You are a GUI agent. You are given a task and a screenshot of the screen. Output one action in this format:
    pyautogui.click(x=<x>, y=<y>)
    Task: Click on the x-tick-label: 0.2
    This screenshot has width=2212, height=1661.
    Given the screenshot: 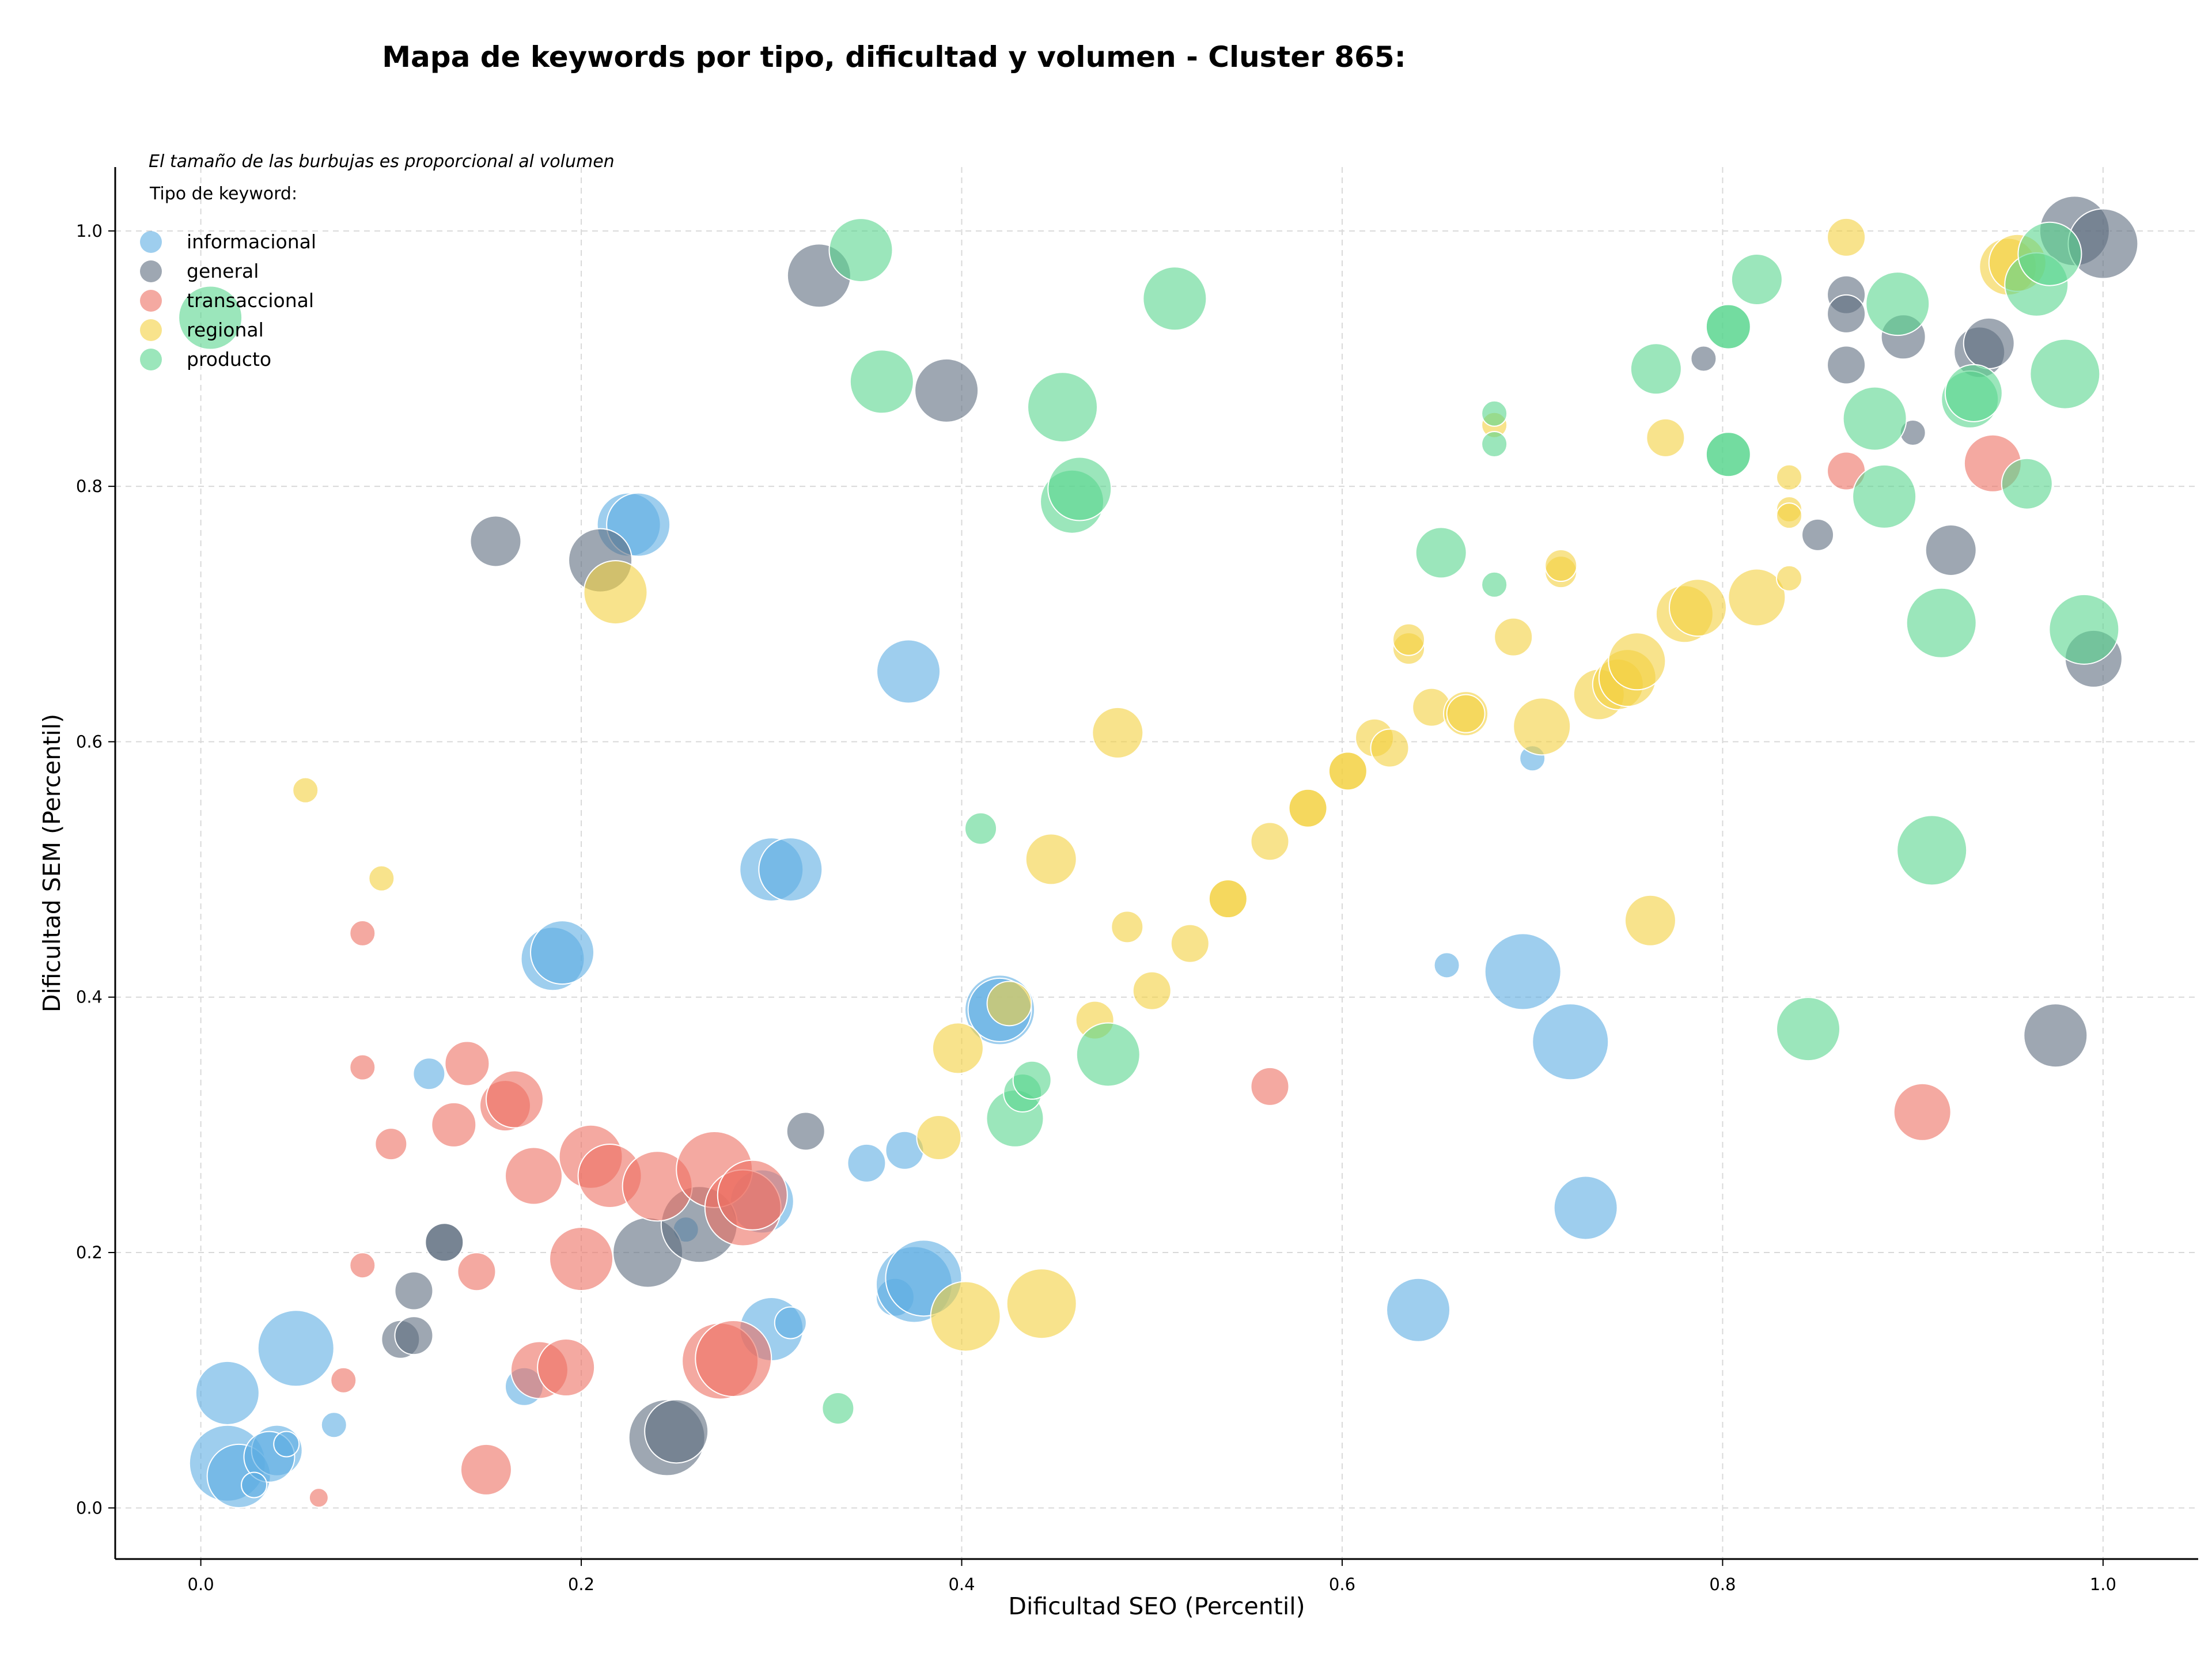 What is the action you would take?
    pyautogui.click(x=581, y=1584)
    